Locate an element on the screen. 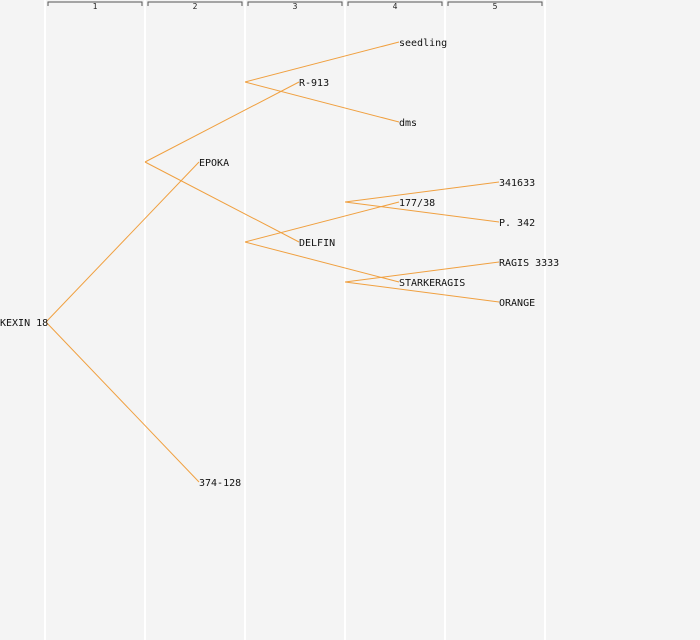 The height and width of the screenshot is (640, 700). node-ragis: RAGIS 3333 is located at coordinates (529, 263).